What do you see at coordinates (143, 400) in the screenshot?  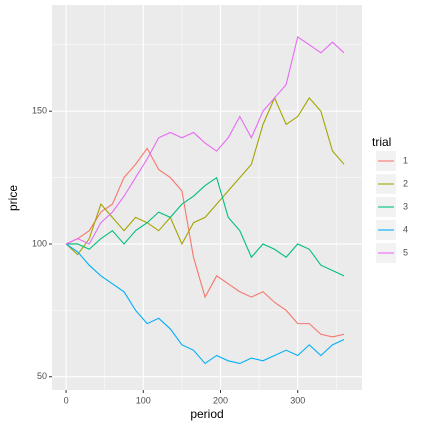 I see `x-tick-label: 100` at bounding box center [143, 400].